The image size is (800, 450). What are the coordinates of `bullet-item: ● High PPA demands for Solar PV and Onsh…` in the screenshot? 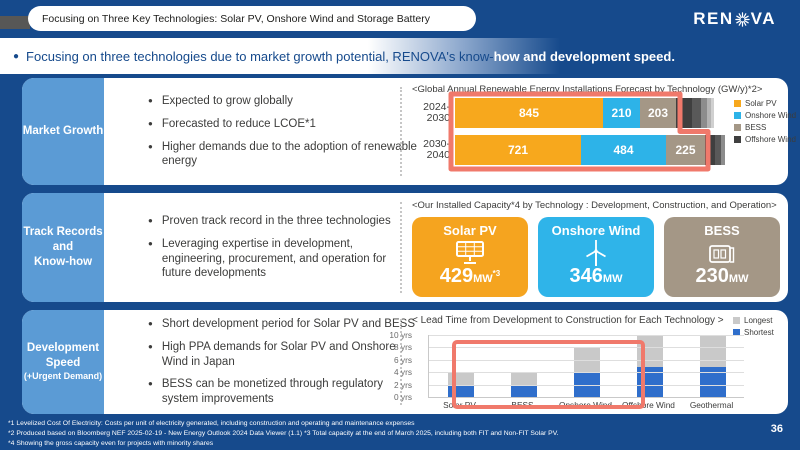 It's located at (283, 354).